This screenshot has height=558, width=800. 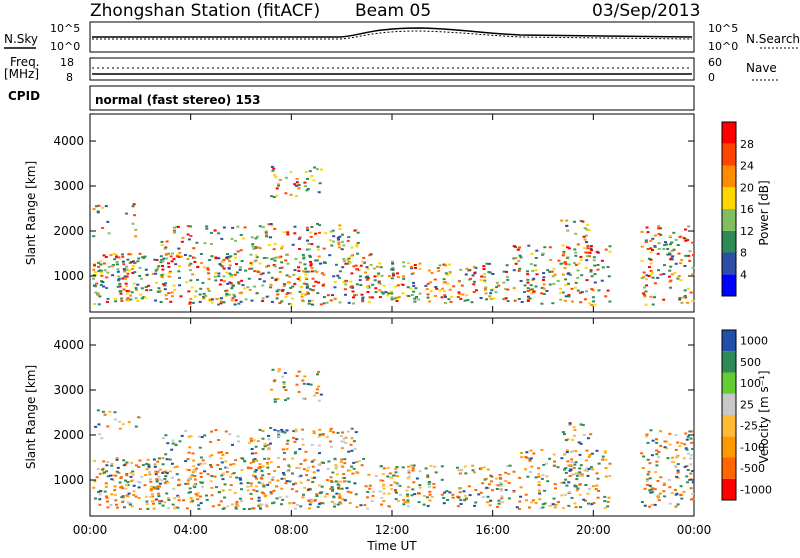 What do you see at coordinates (743, 274) in the screenshot?
I see `colorbar-tick-label: 4` at bounding box center [743, 274].